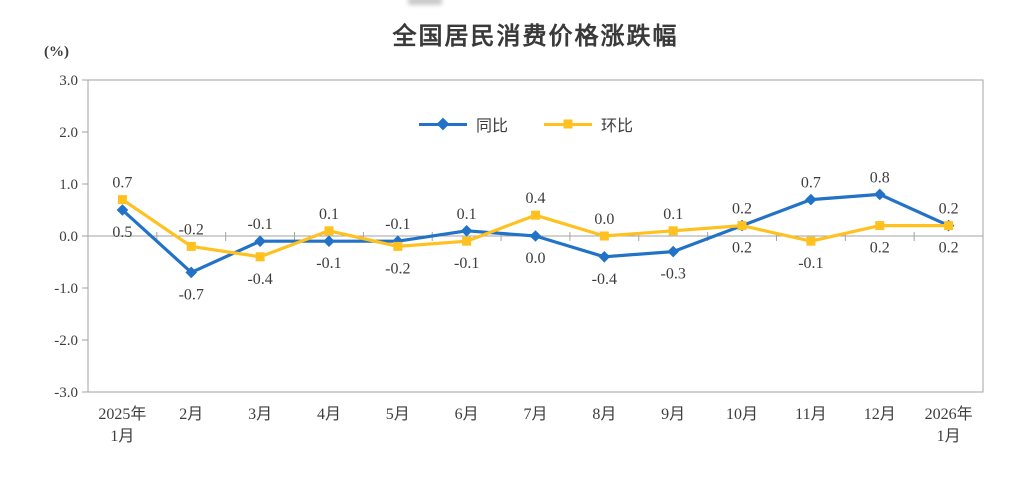 This screenshot has width=1024, height=491. I want to click on x-axis-category-label: 2026年, so click(949, 414).